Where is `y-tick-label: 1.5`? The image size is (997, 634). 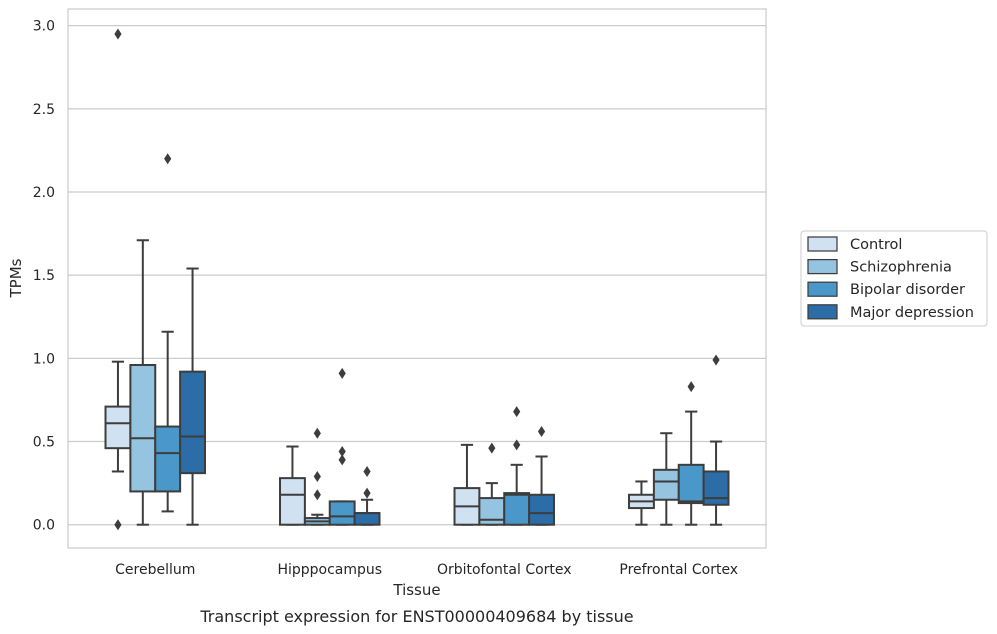 y-tick-label: 1.5 is located at coordinates (44, 276).